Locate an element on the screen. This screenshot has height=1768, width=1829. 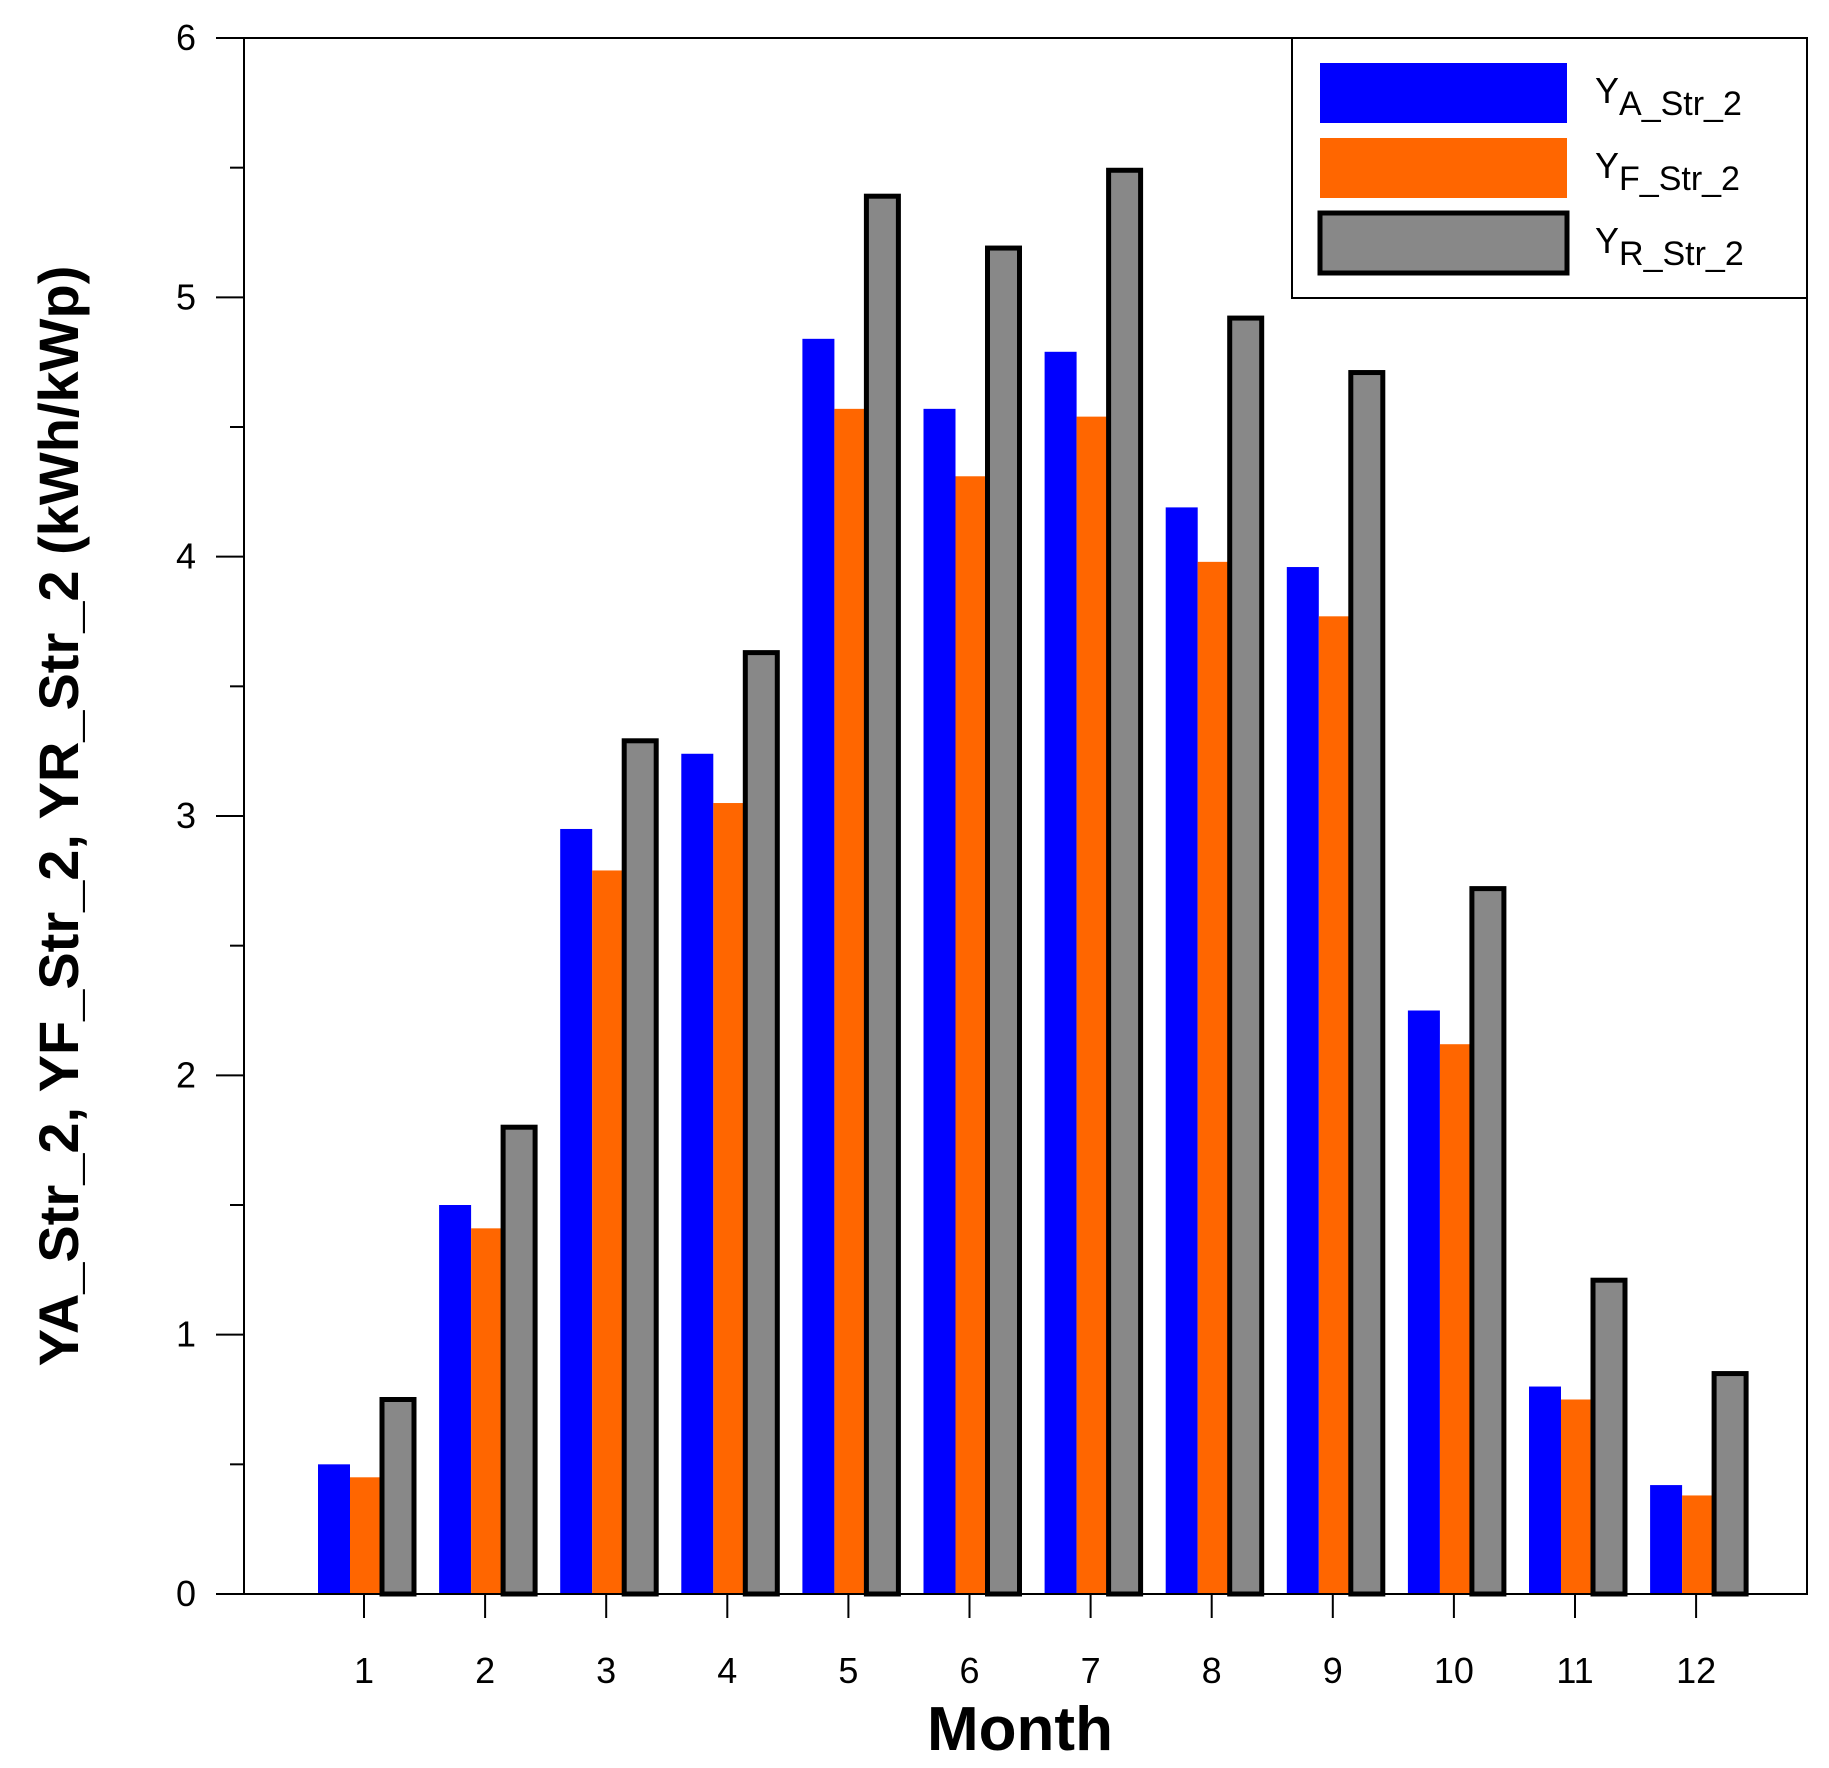
x-tick-label: 10 is located at coordinates (1454, 1670).